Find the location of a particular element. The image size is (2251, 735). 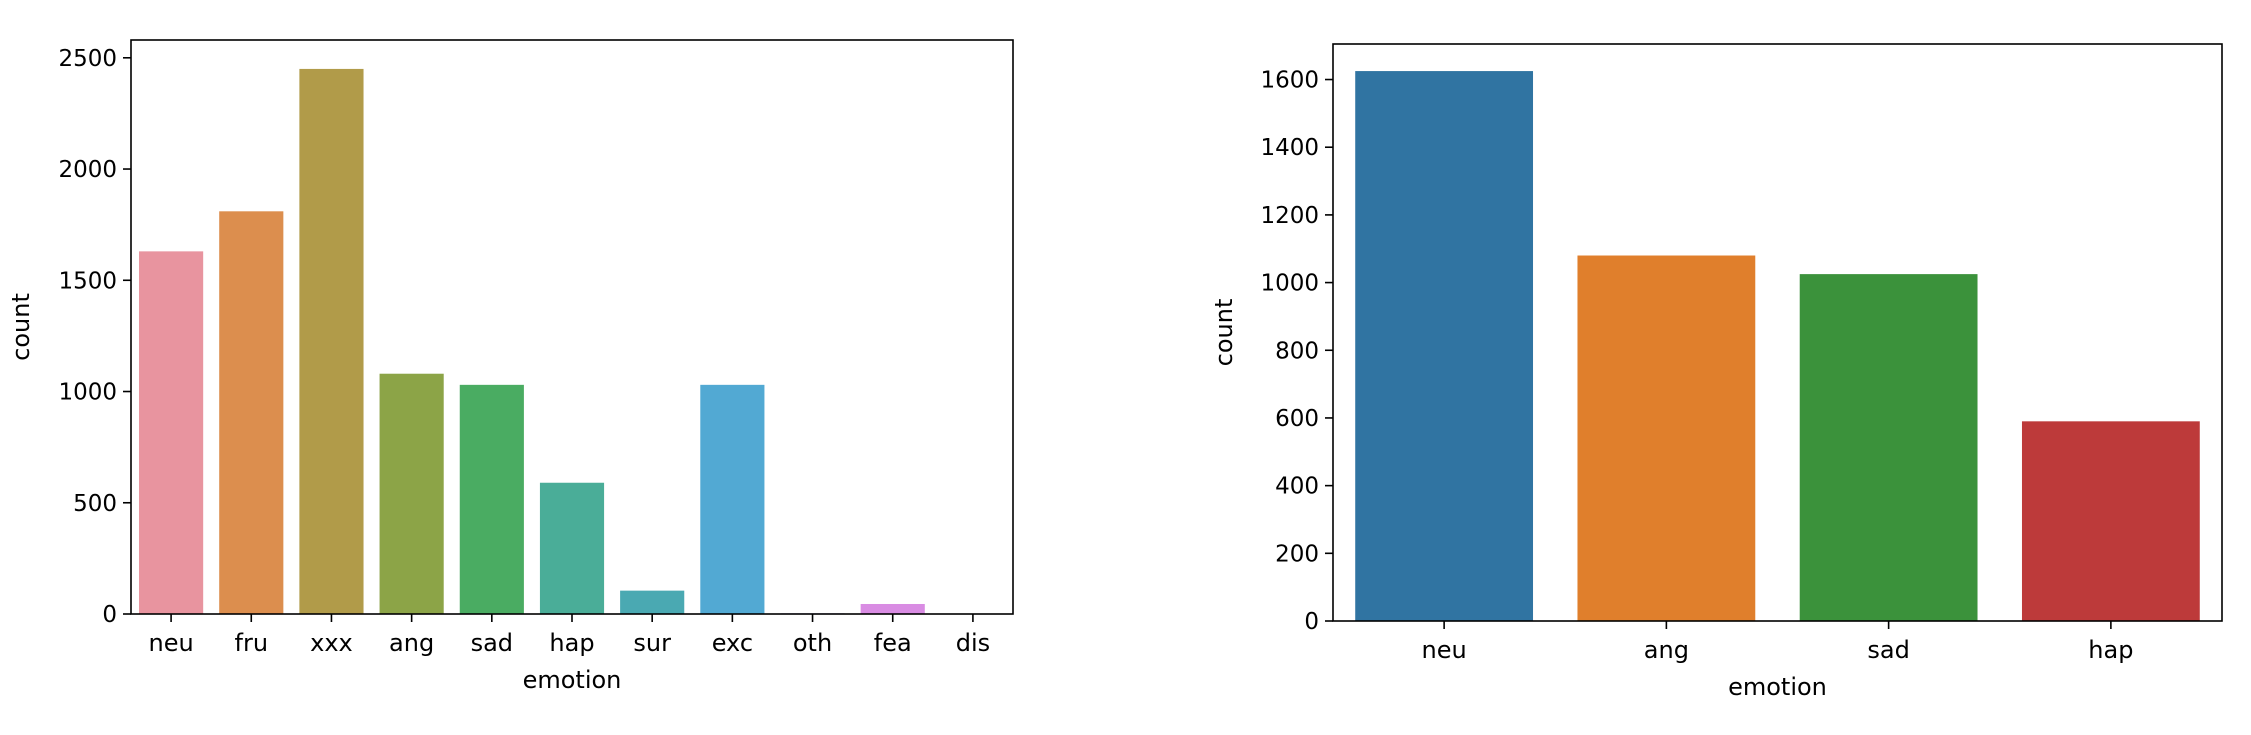

bar-sur is located at coordinates (652, 602).